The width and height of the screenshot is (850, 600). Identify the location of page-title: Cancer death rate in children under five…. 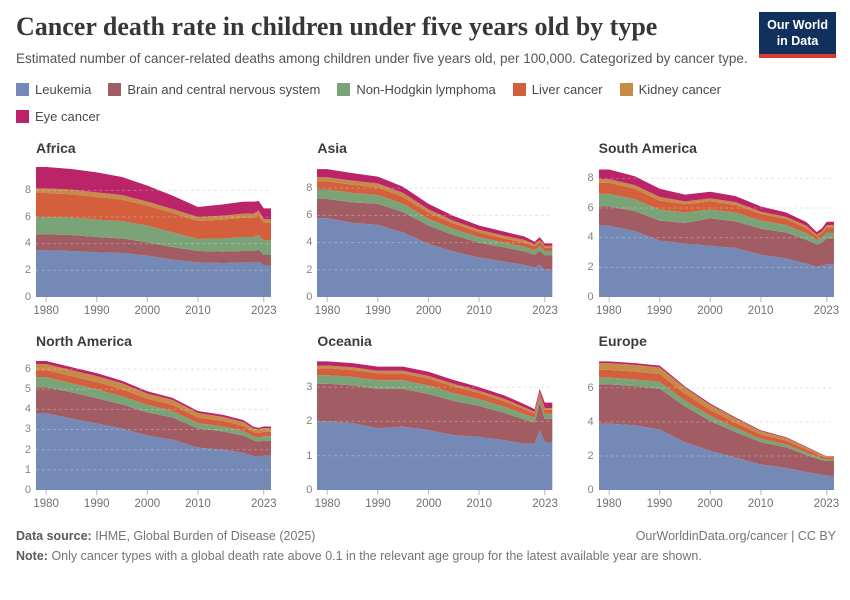
(337, 26).